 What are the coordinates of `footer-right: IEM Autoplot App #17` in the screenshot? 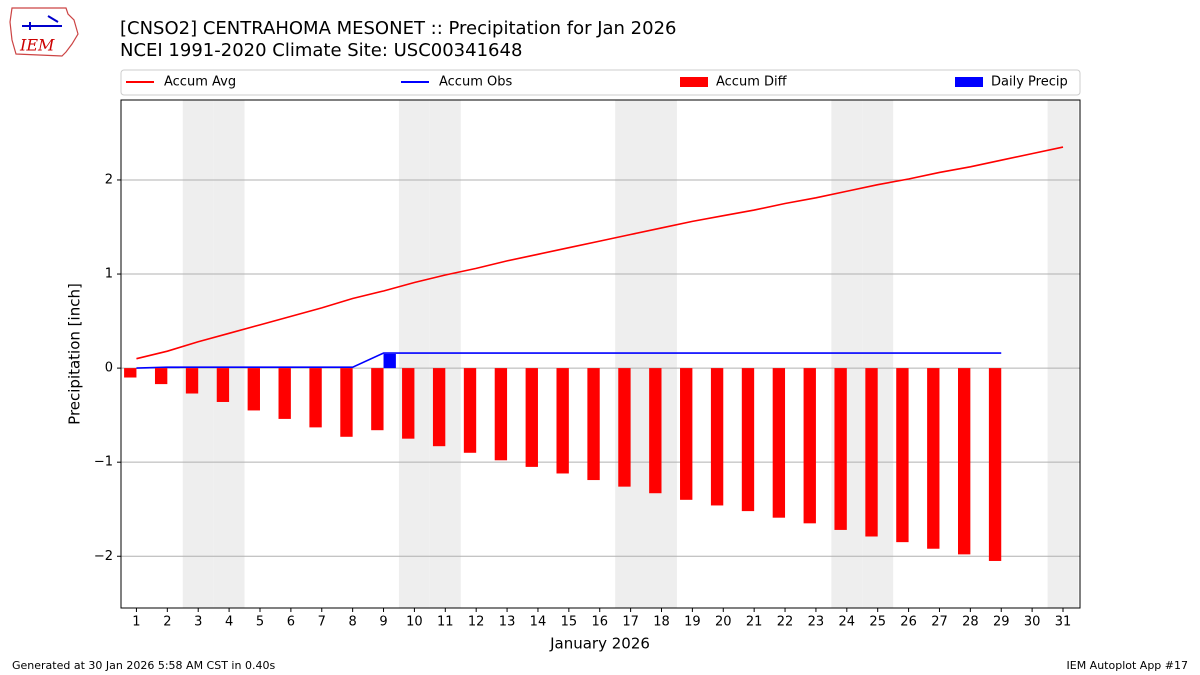 It's located at (1128, 665).